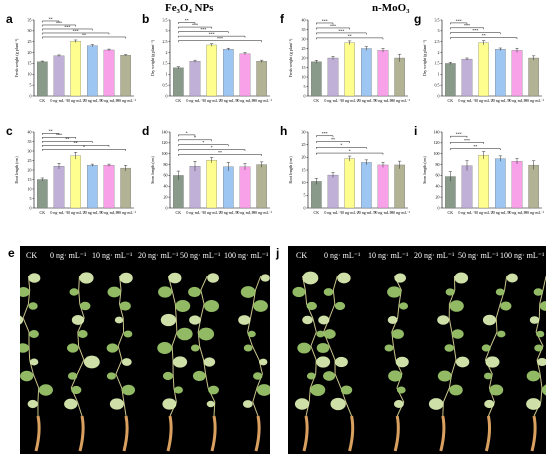  I want to click on sig-label-3: ***, so click(475, 30).